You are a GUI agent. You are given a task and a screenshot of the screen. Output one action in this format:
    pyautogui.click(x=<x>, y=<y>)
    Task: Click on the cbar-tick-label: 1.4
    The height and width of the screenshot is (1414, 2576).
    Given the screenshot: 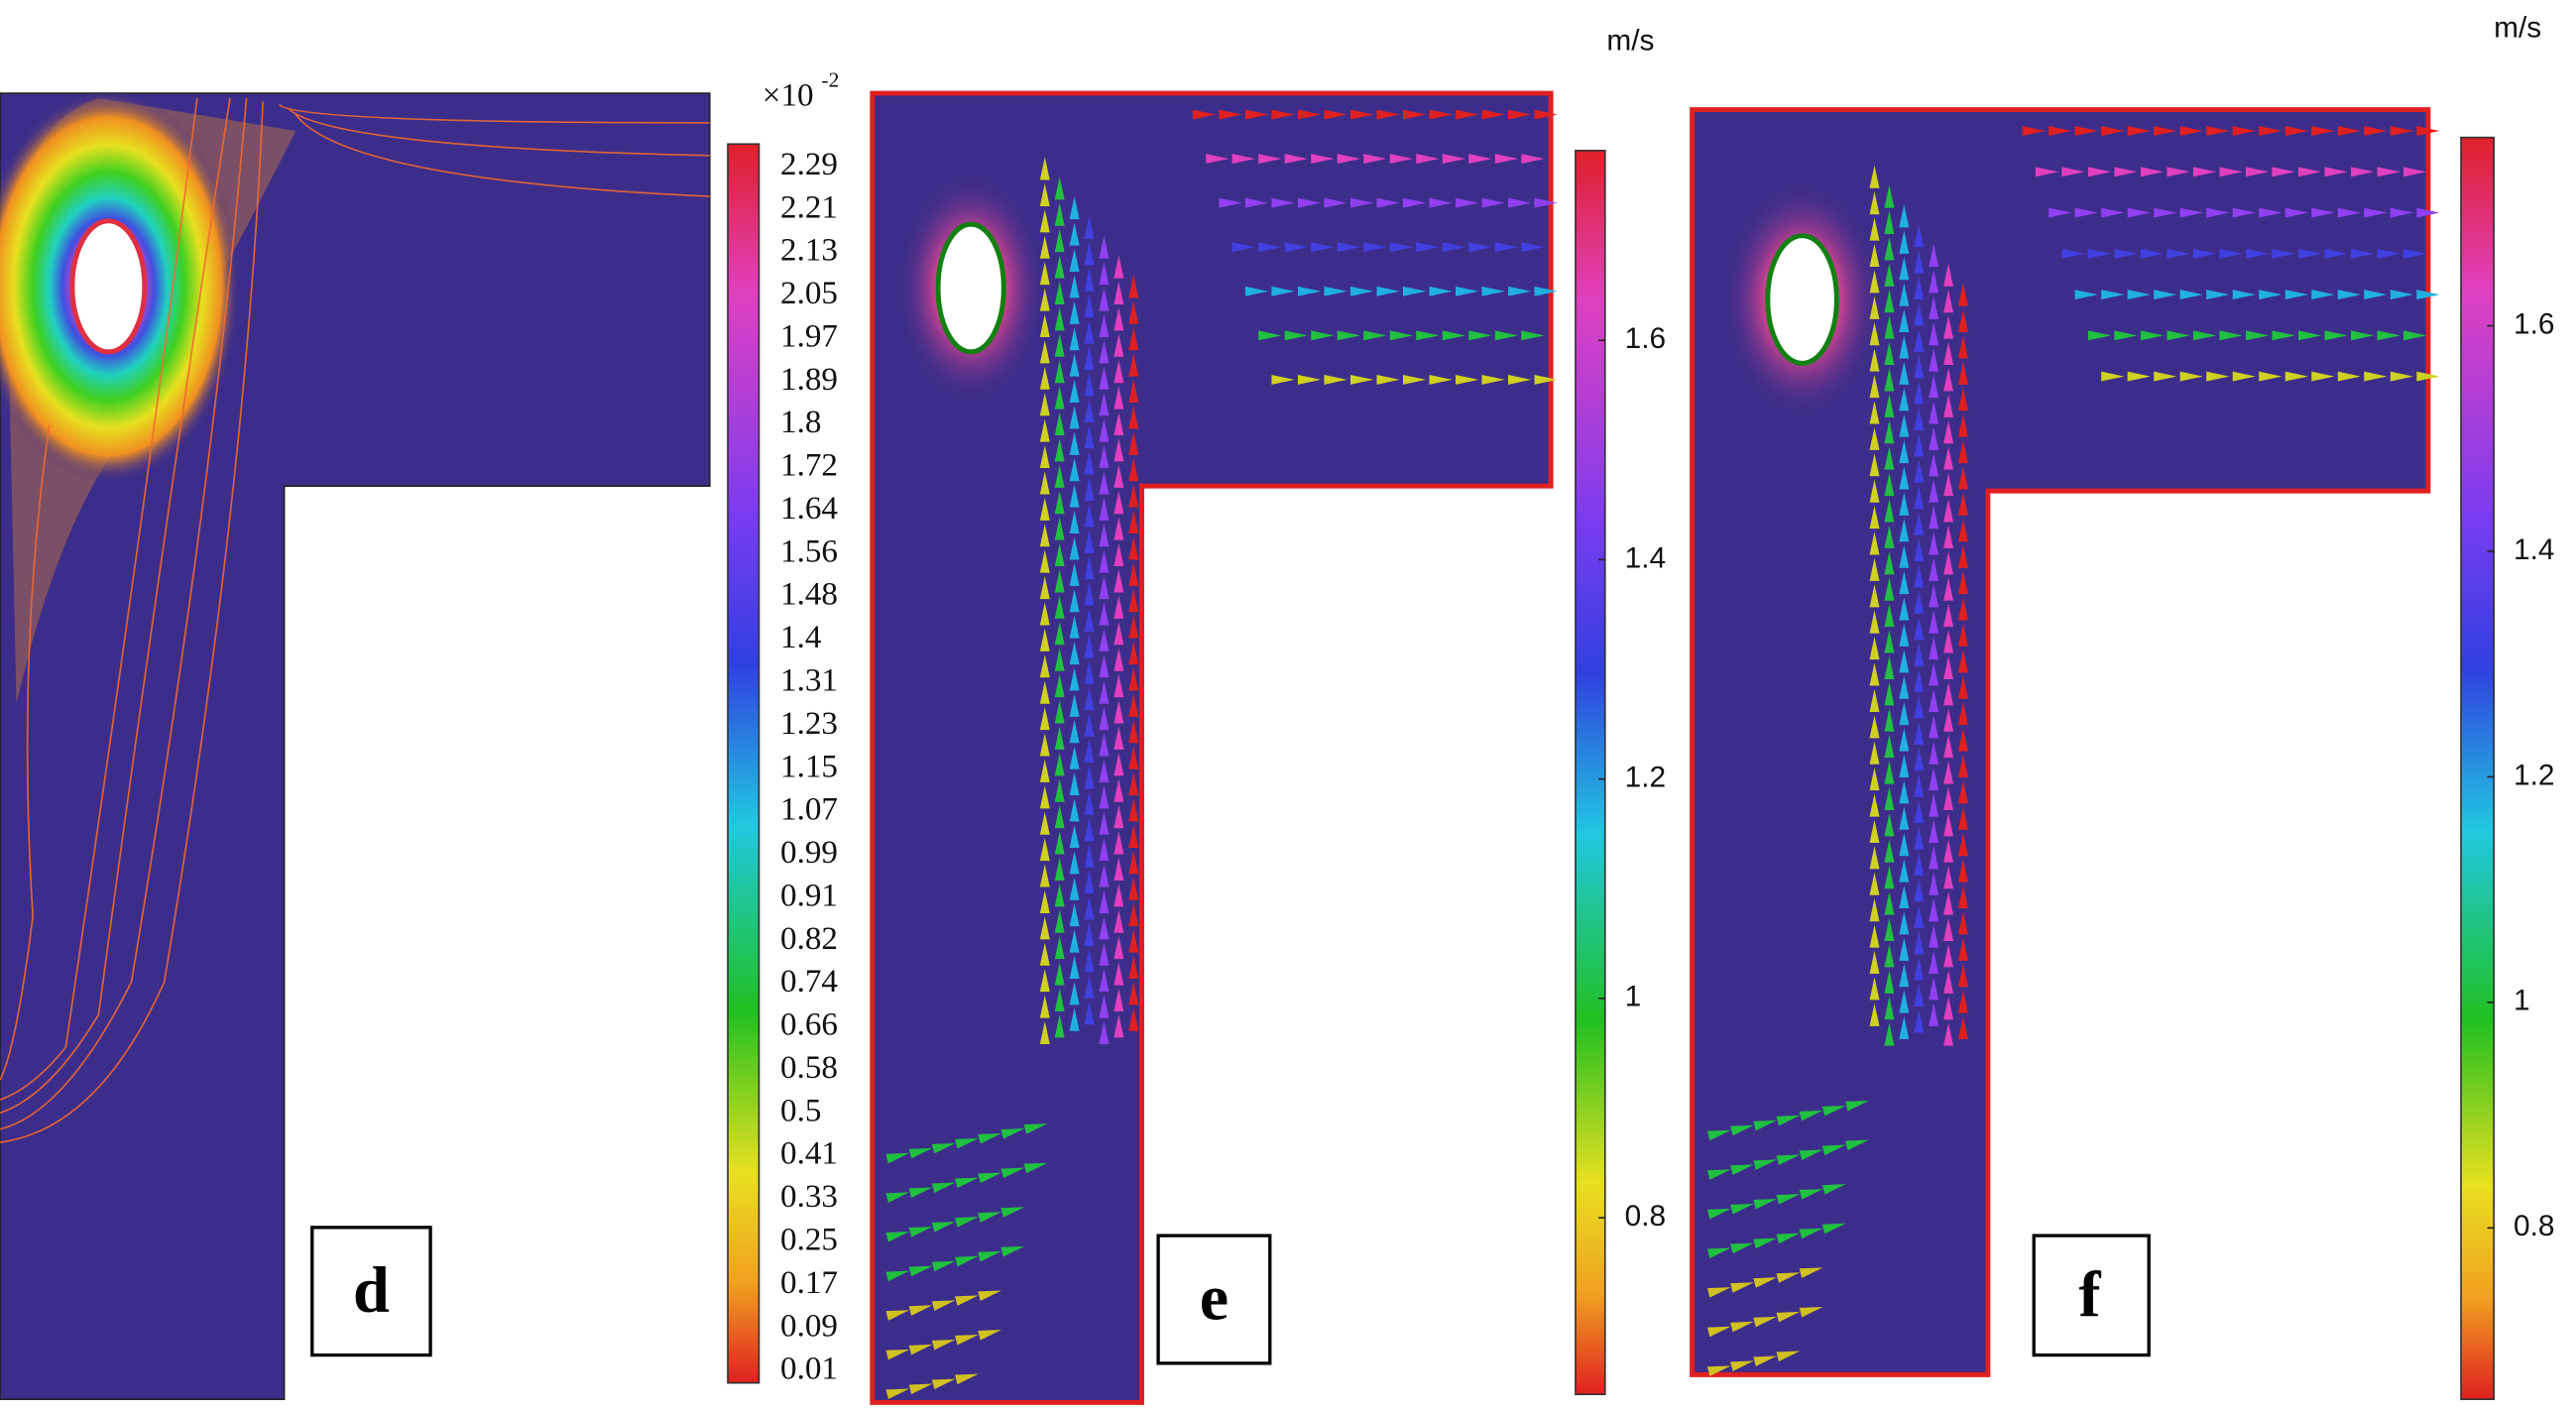 What is the action you would take?
    pyautogui.click(x=801, y=637)
    